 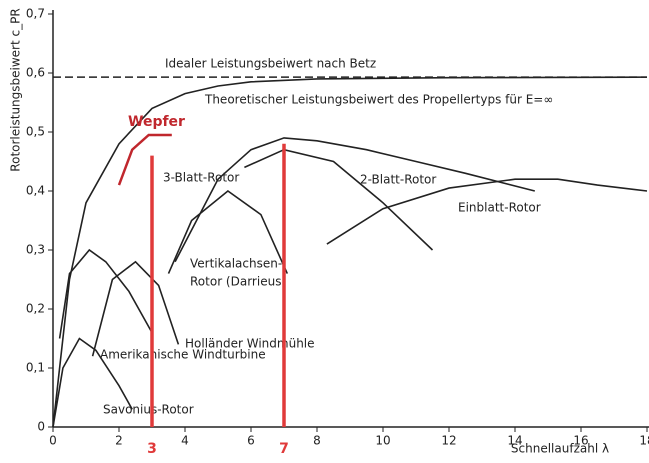 I want to click on series-label: Rotor (Darrieus), so click(x=238, y=282).